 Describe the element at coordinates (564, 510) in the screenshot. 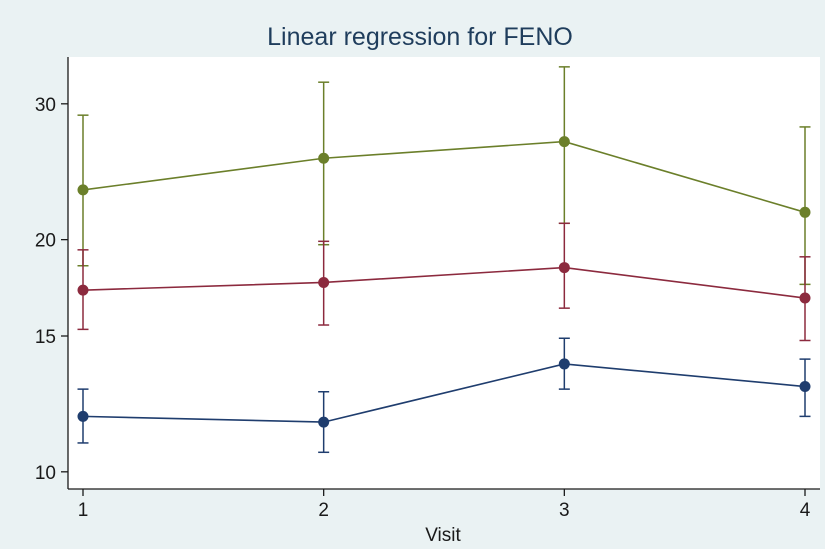

I see `x-tick-label: 3` at that location.